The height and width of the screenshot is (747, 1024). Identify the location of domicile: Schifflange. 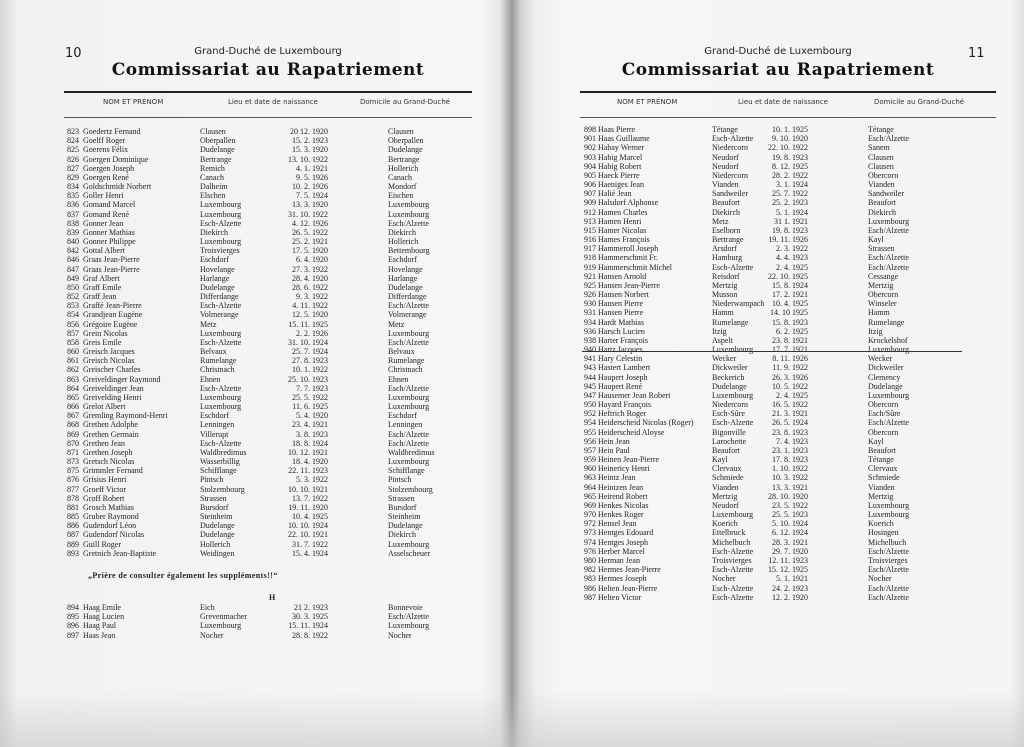
(406, 471).